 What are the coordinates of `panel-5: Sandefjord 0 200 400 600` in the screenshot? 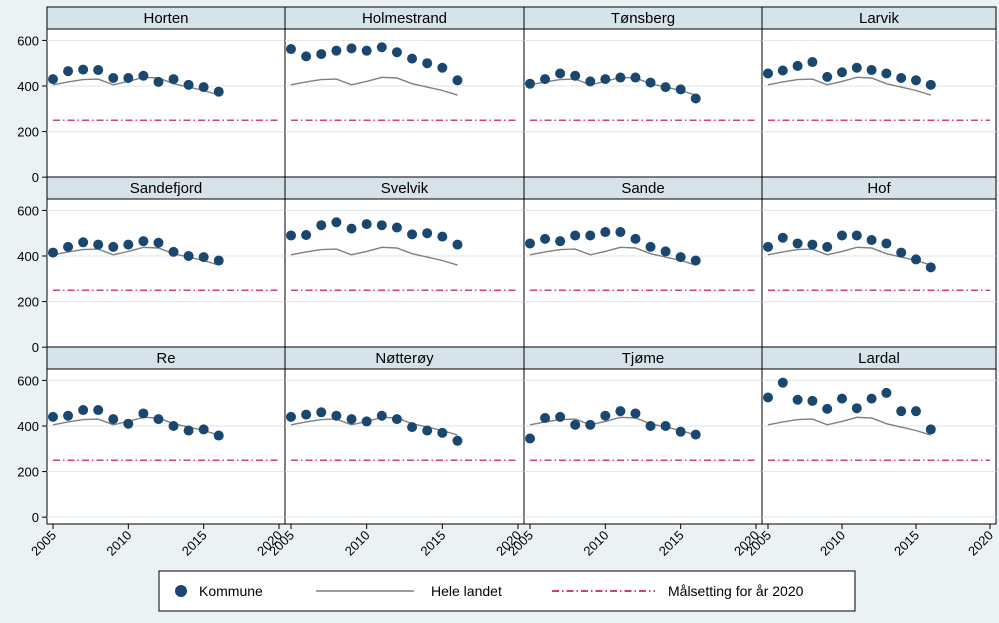 It's located at (151, 265).